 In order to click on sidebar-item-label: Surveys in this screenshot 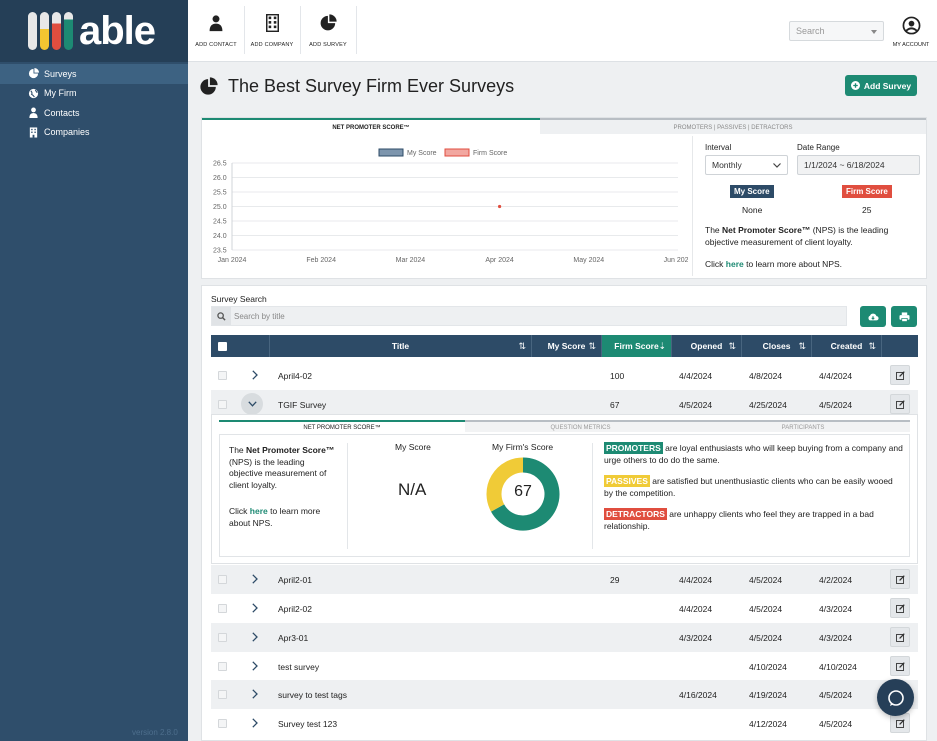, I will do `click(60, 73)`.